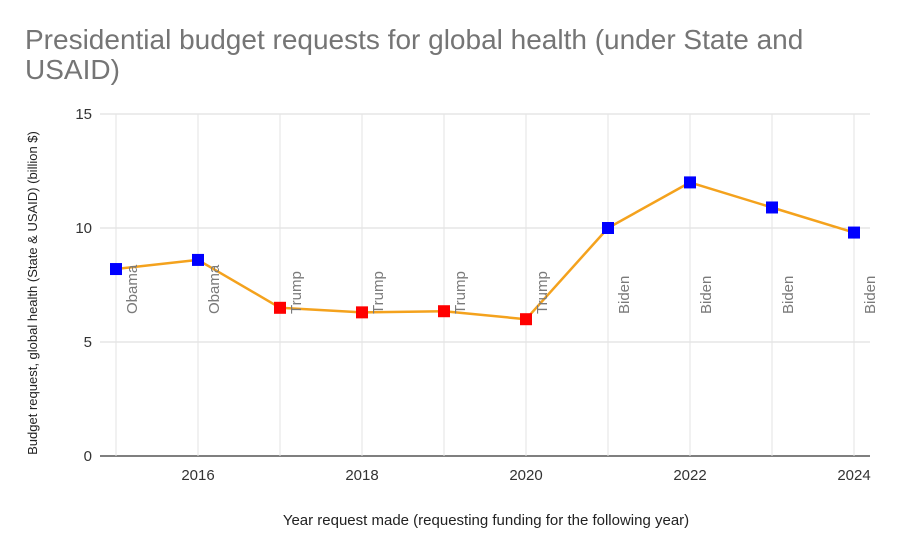 The width and height of the screenshot is (897, 553). I want to click on y-tick-label: 15, so click(83, 114).